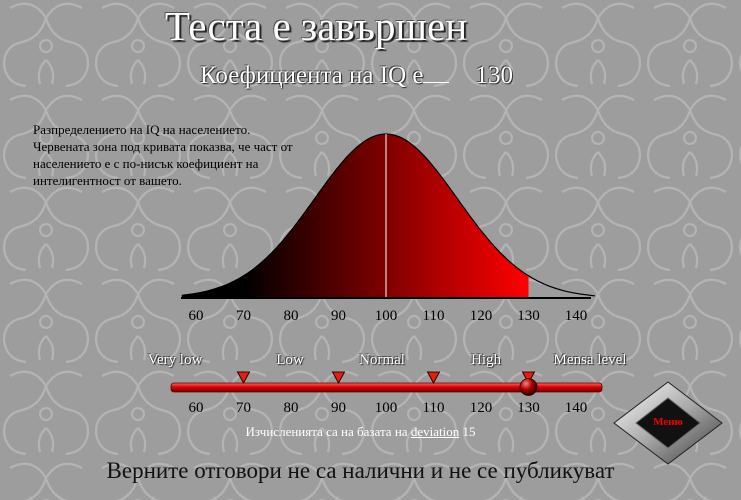 The height and width of the screenshot is (500, 741). What do you see at coordinates (486, 360) in the screenshot?
I see `scale-category-label: High` at bounding box center [486, 360].